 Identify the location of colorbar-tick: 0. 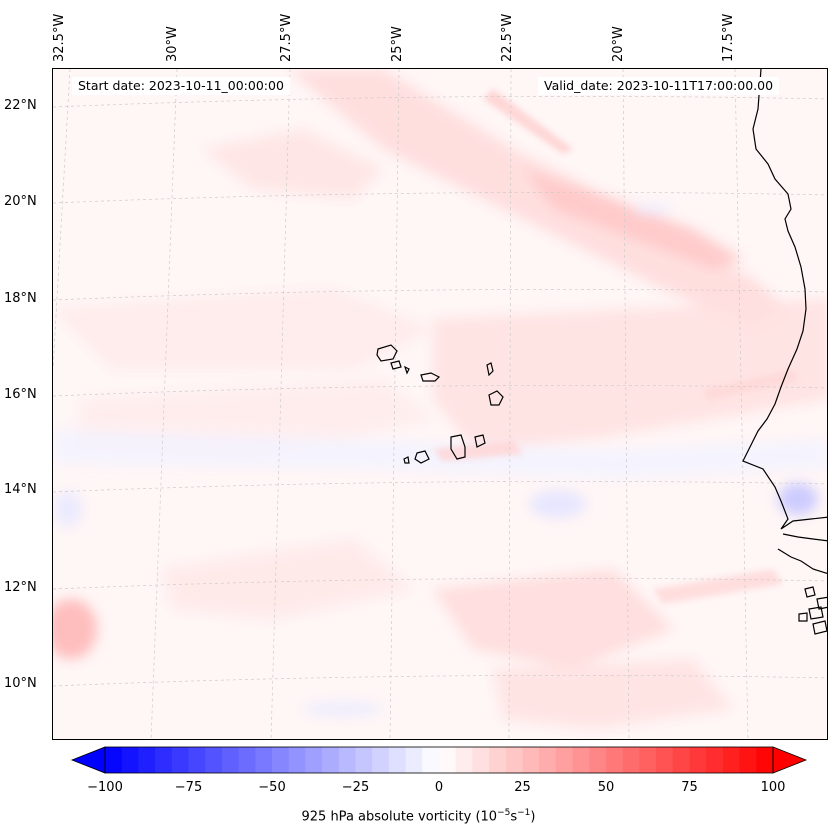
(439, 787).